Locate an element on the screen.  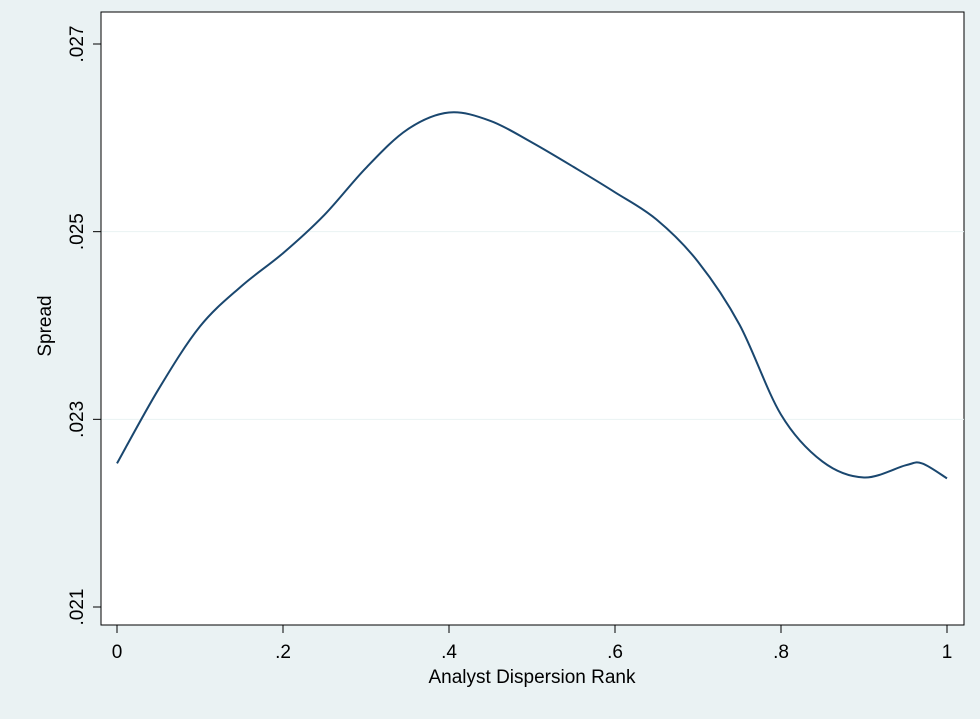
y-tick-label: .025 is located at coordinates (77, 231).